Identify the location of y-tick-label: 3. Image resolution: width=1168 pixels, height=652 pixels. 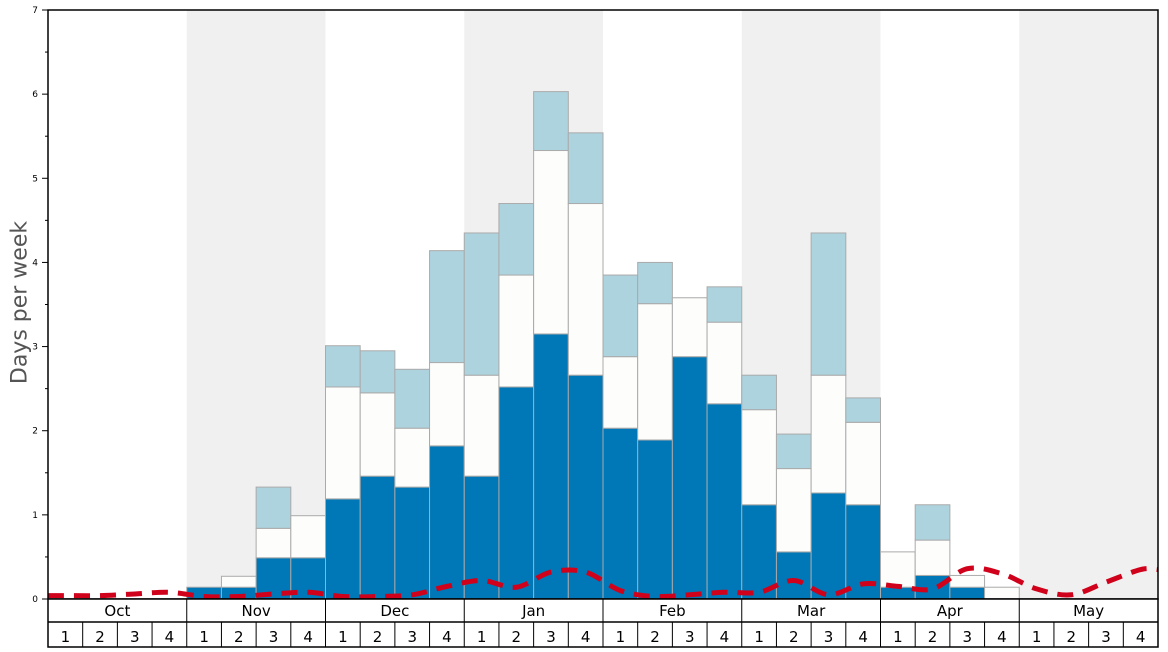
(35, 348).